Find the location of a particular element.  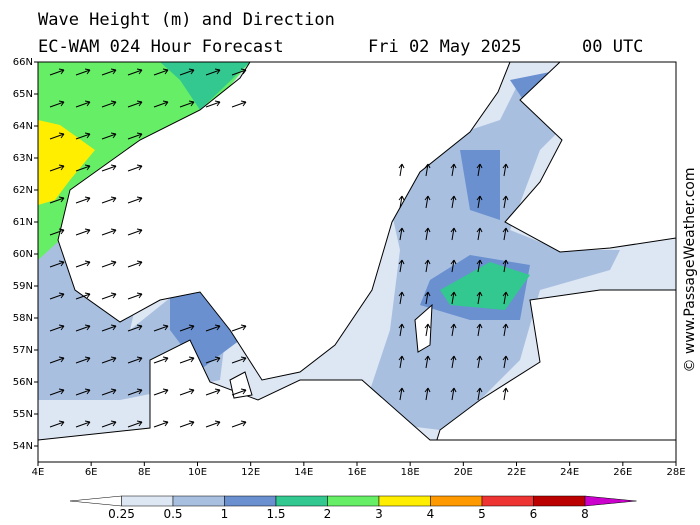

lon-label: 22E is located at coordinates (516, 472).